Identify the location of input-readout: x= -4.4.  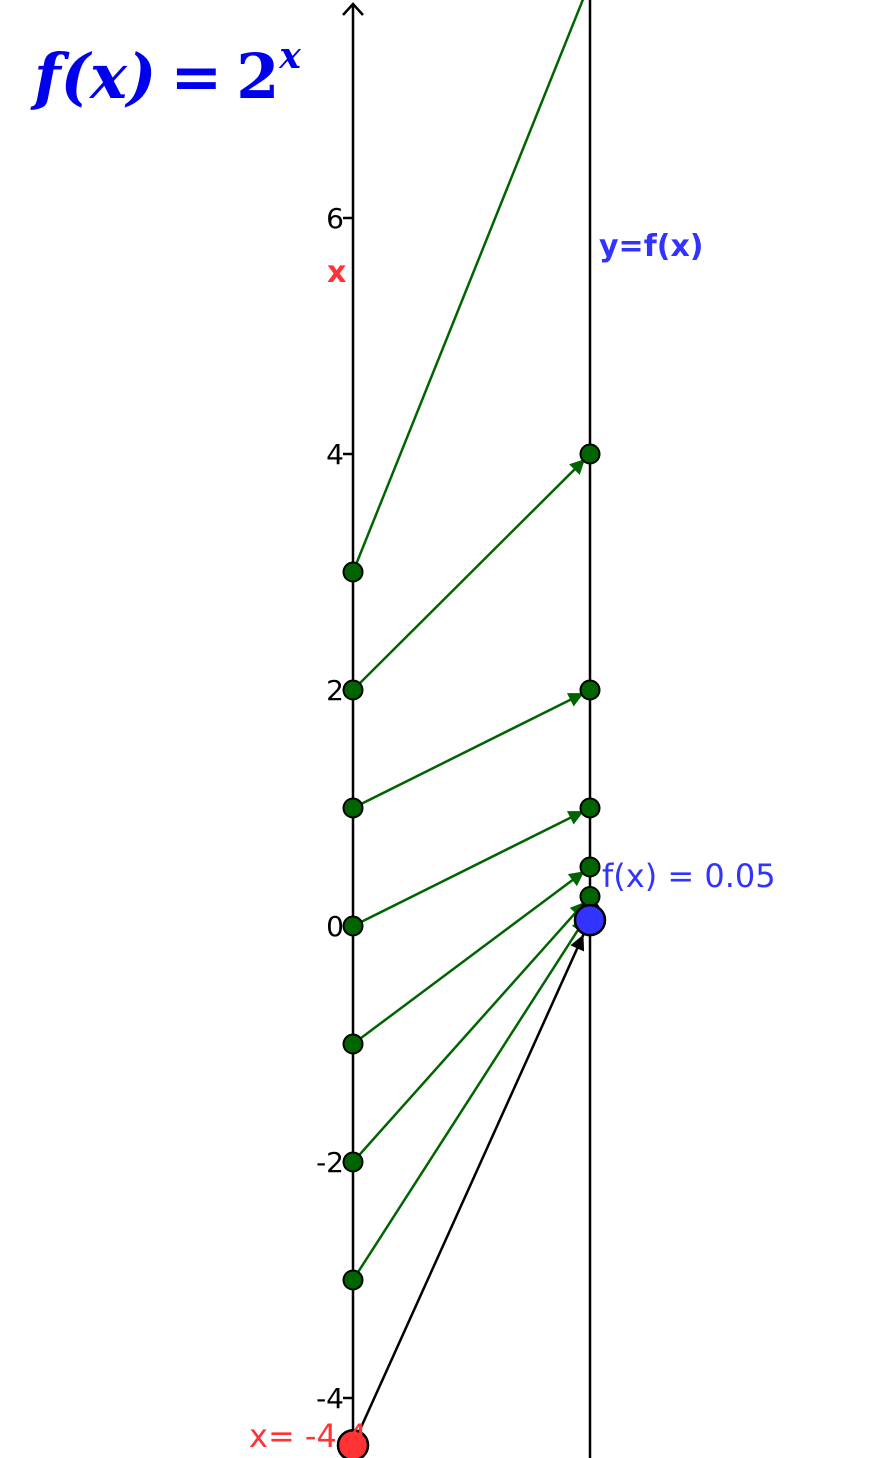
(308, 1436).